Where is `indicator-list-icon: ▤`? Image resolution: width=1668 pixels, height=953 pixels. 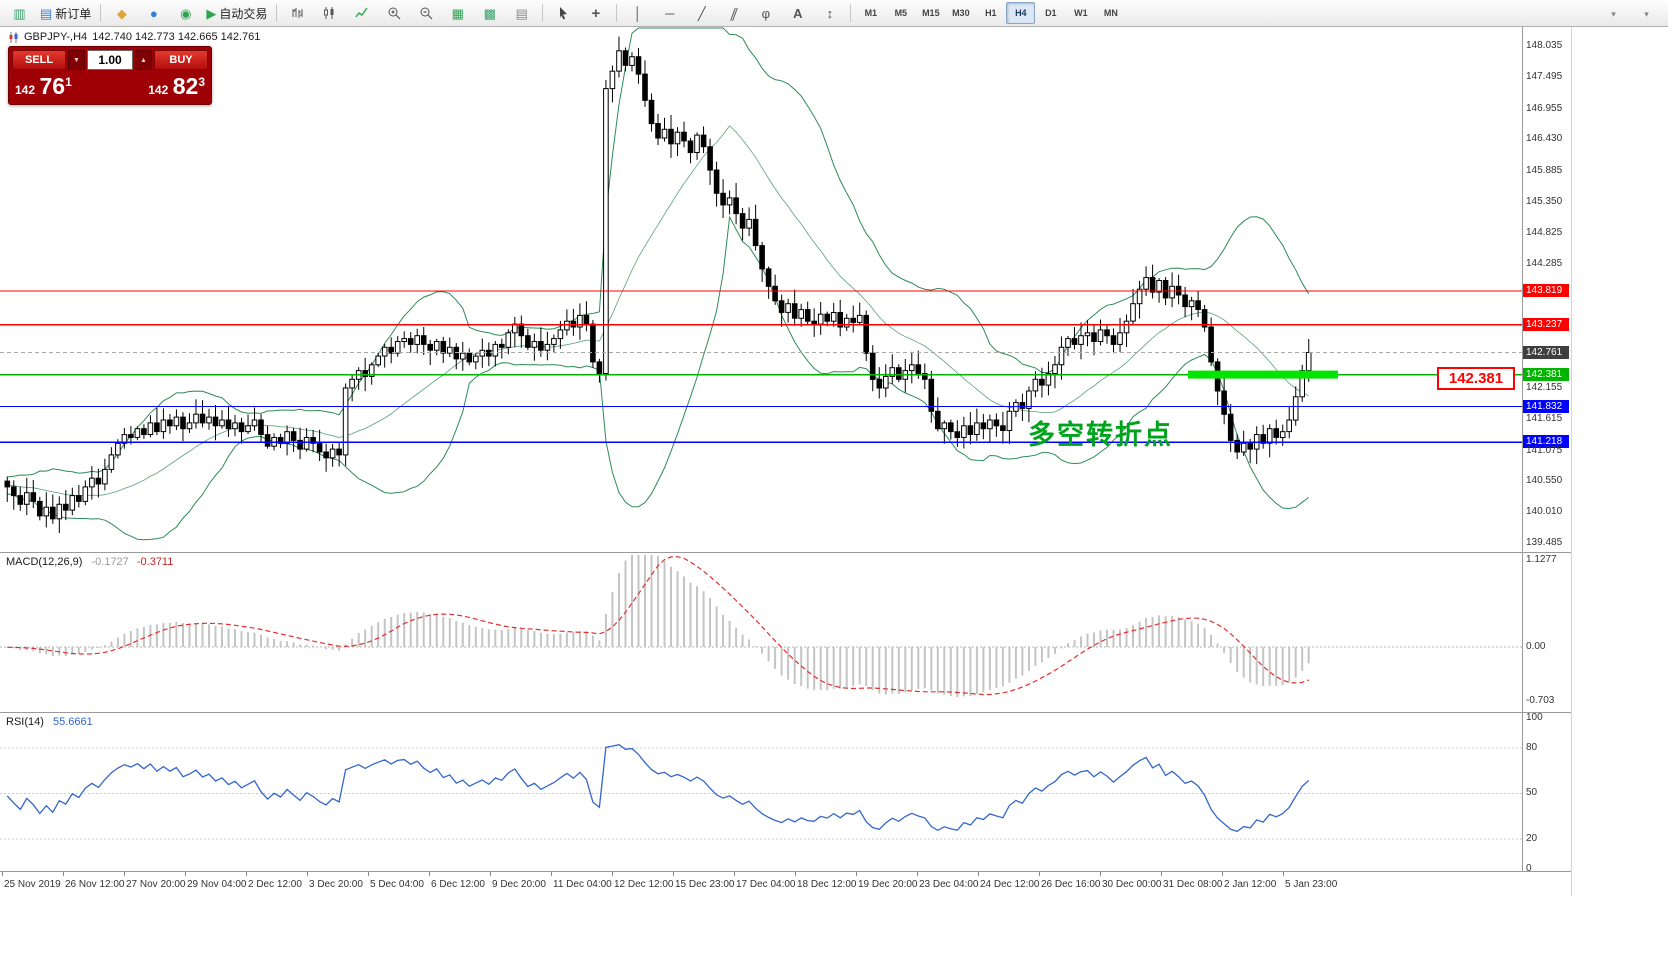
indicator-list-icon: ▤ is located at coordinates (521, 13).